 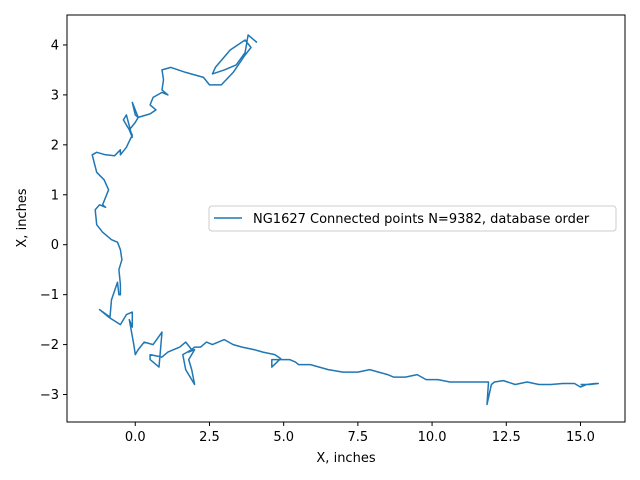 What do you see at coordinates (49, 395) in the screenshot?
I see `y-tick-label: −3` at bounding box center [49, 395].